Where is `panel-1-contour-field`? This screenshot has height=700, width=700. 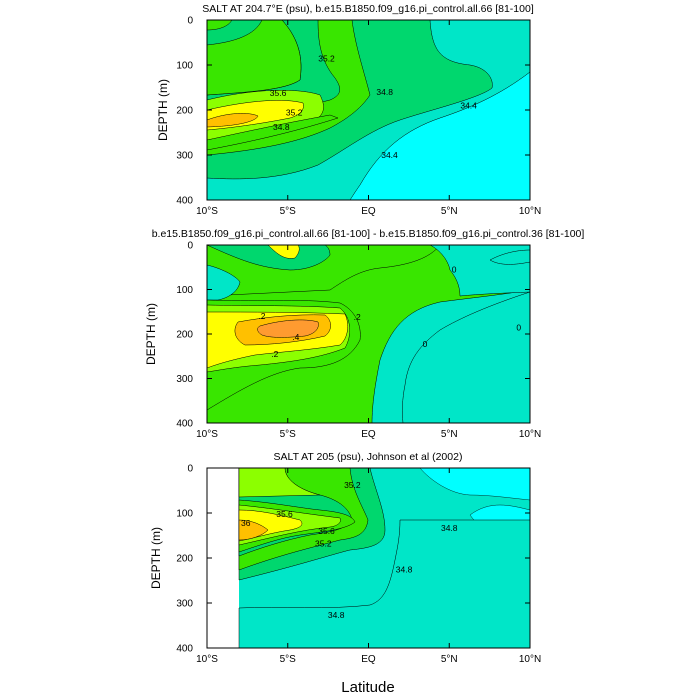 panel-1-contour-field is located at coordinates (368, 110).